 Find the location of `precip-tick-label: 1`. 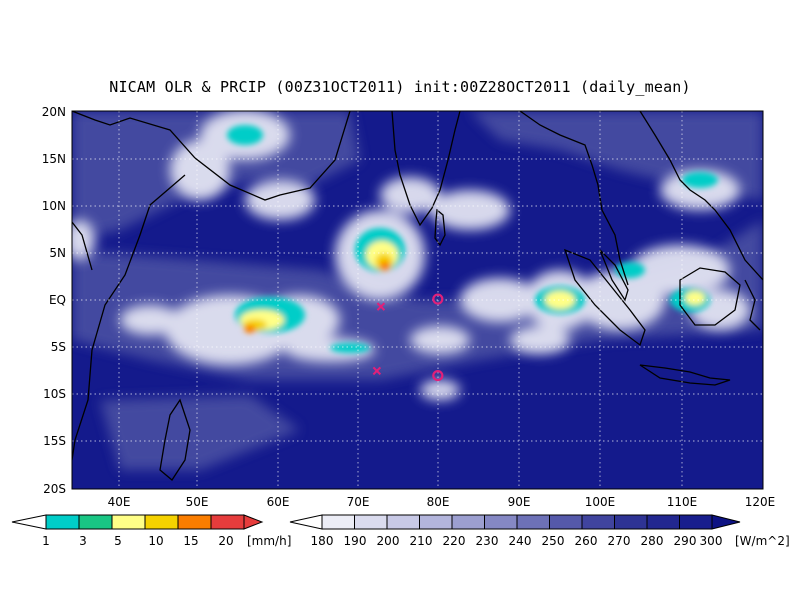

precip-tick-label: 1 is located at coordinates (46, 541).